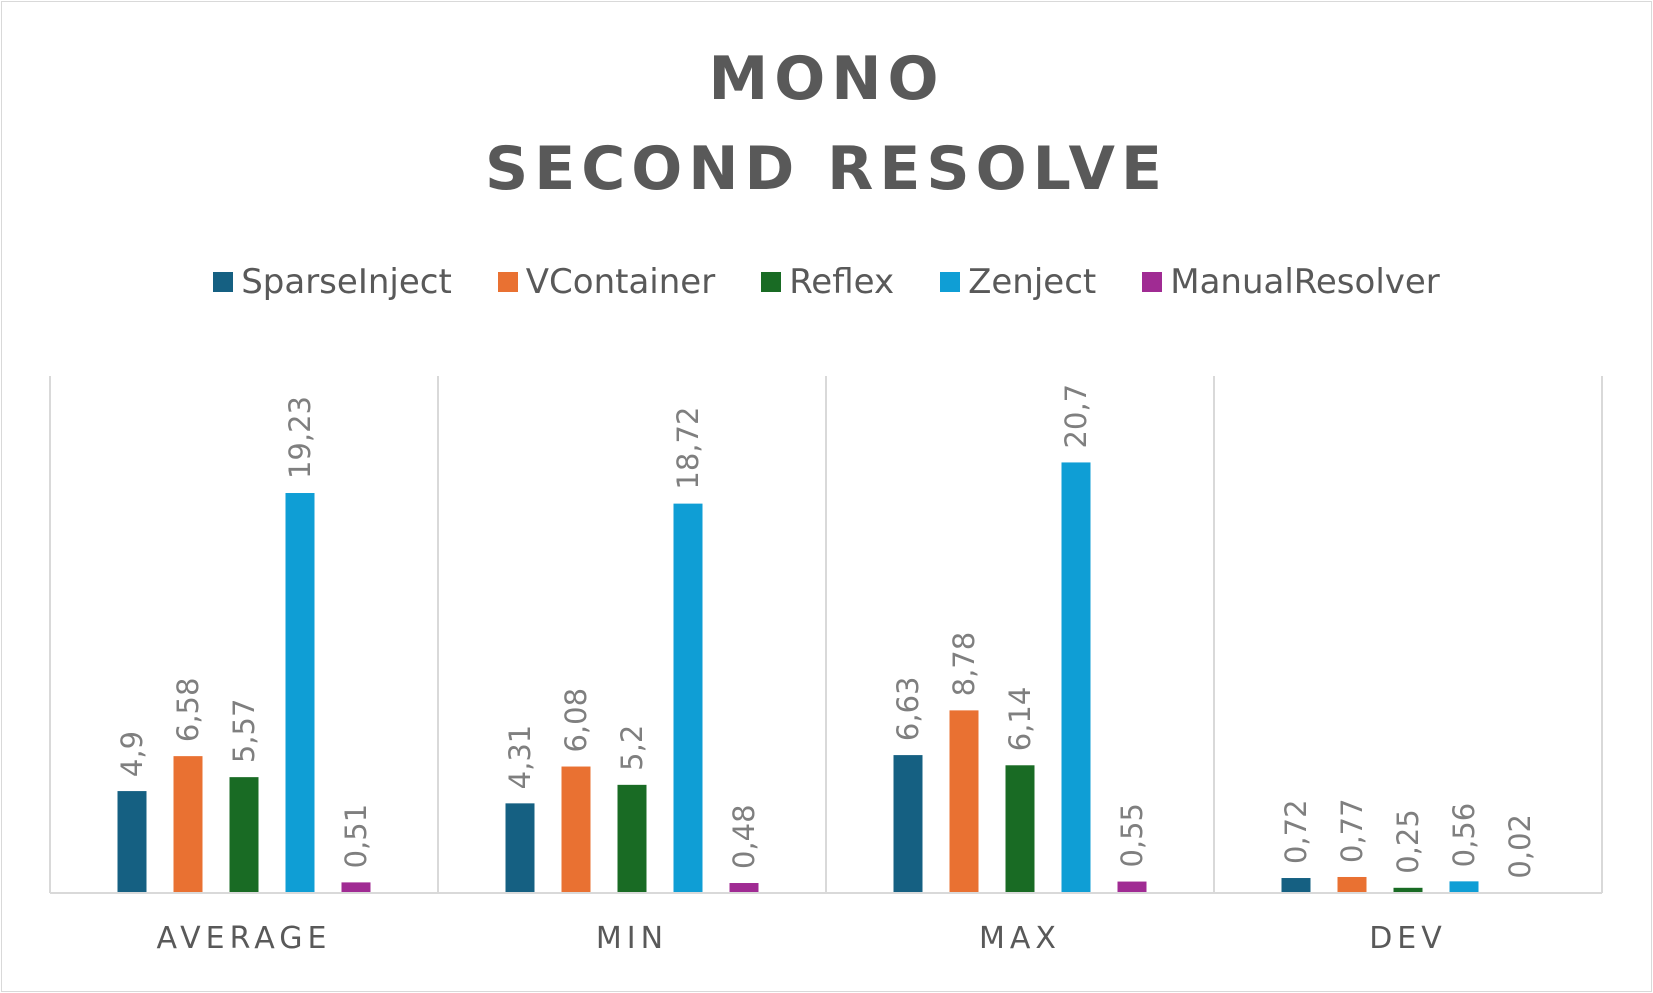  I want to click on bar-vcontainer-dev, so click(1352, 884).